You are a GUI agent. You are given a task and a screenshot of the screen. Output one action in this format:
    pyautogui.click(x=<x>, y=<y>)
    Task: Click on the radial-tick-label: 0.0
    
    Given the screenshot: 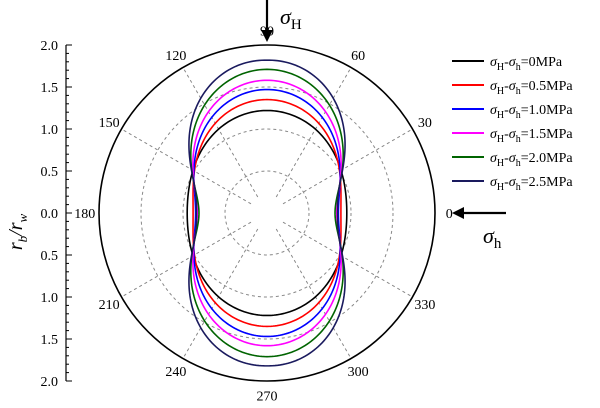 What is the action you would take?
    pyautogui.click(x=50, y=214)
    